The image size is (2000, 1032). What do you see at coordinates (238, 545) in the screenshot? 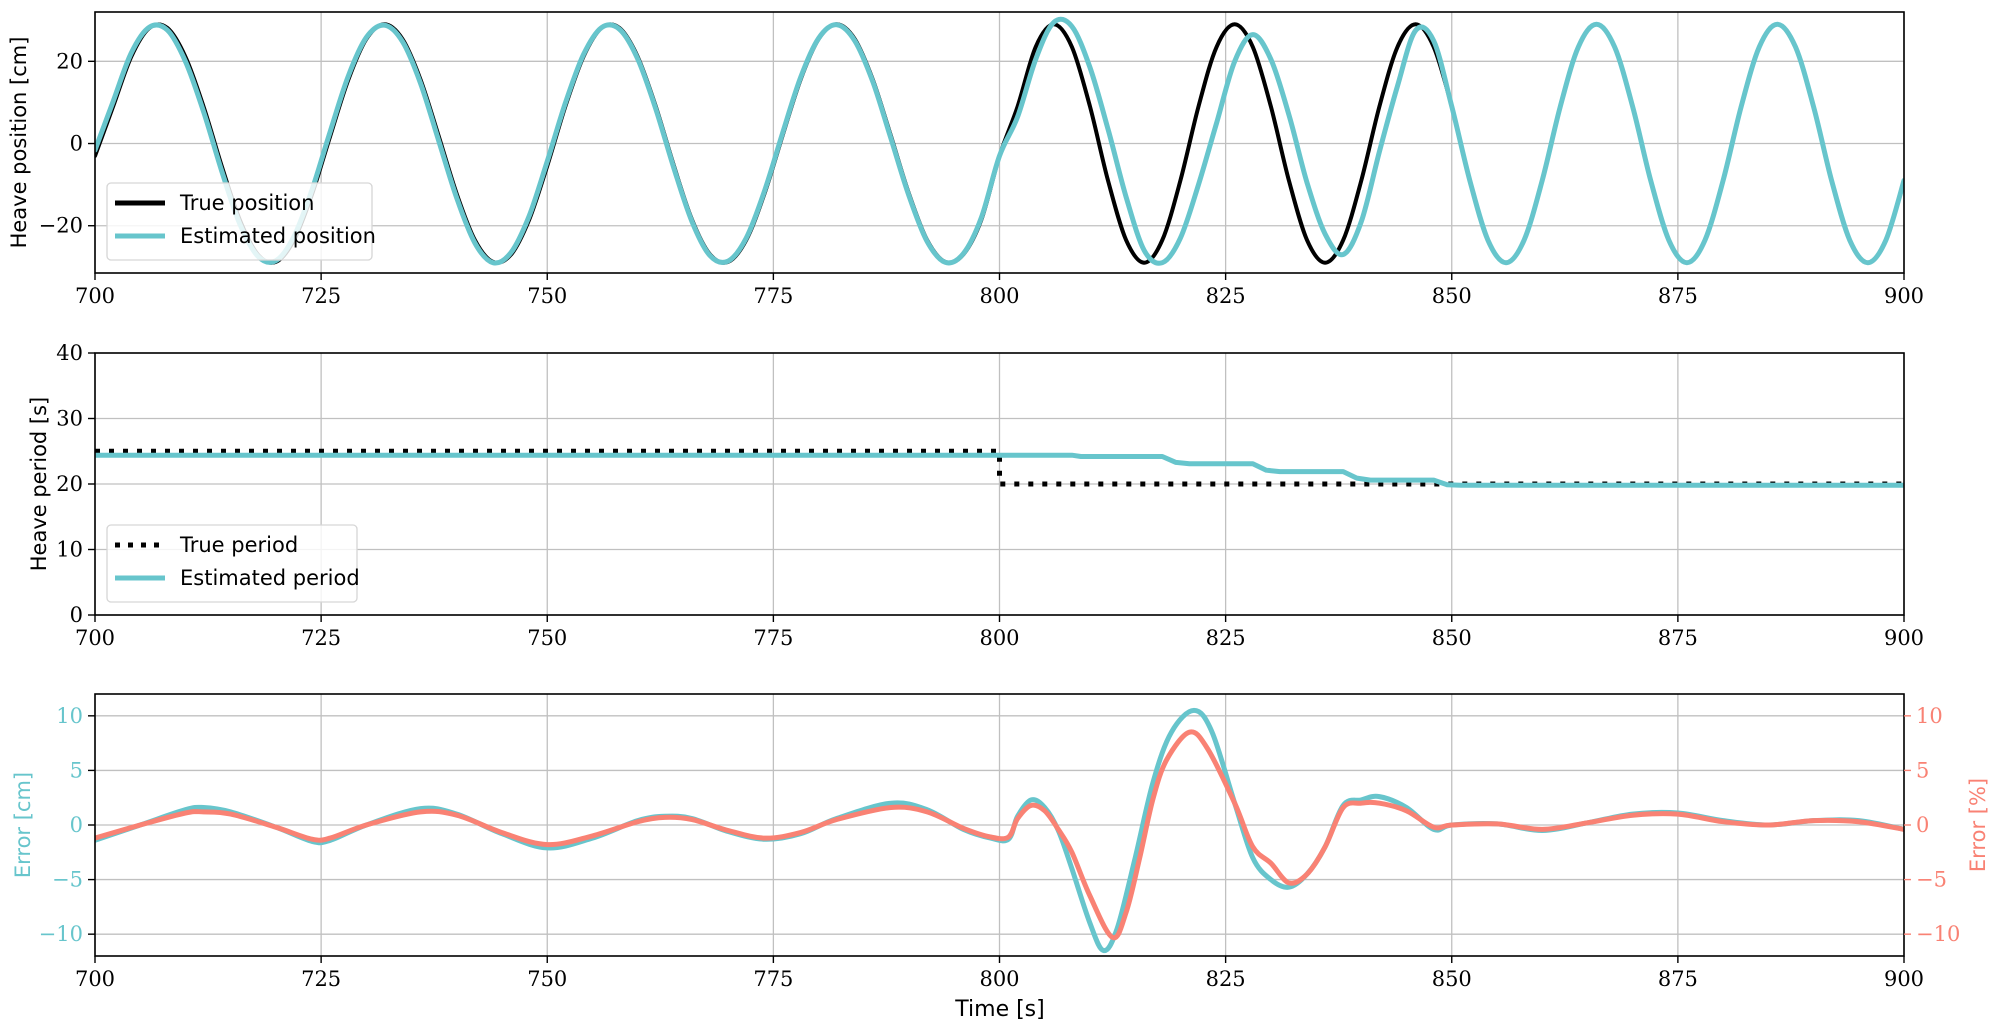
I see `legend-label: True period` at bounding box center [238, 545].